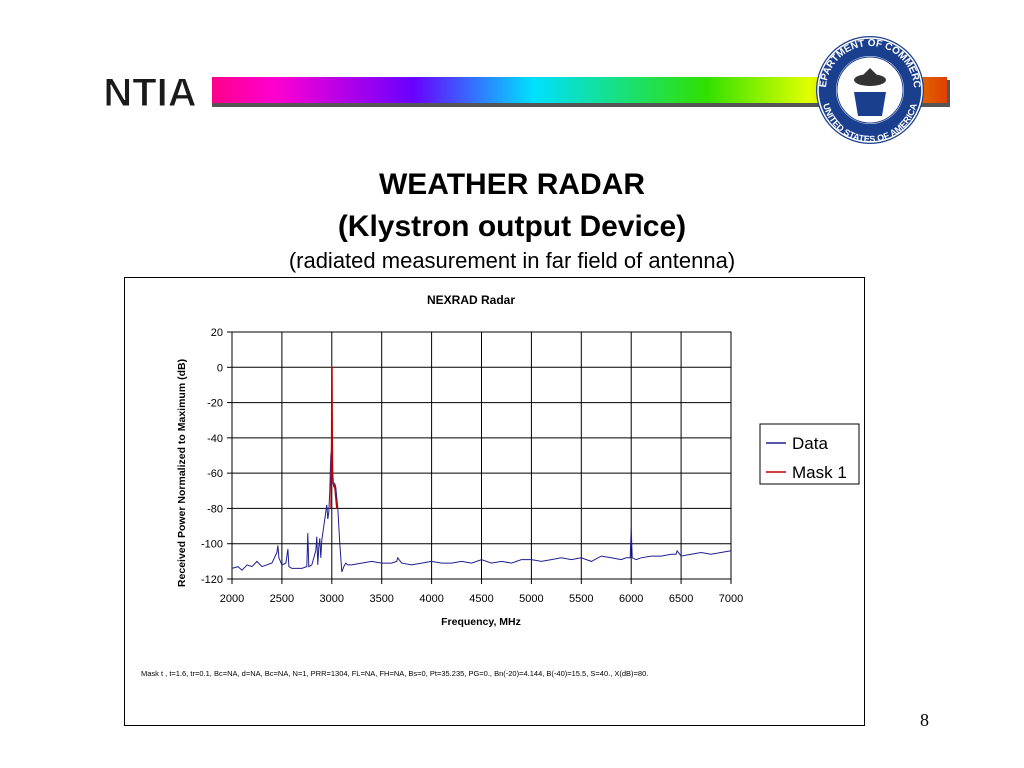 This screenshot has height=768, width=1024. Describe the element at coordinates (216, 456) in the screenshot. I see `y-axis-ticks: 20 0 -20 -40 -60 -80 -100 -120` at that location.